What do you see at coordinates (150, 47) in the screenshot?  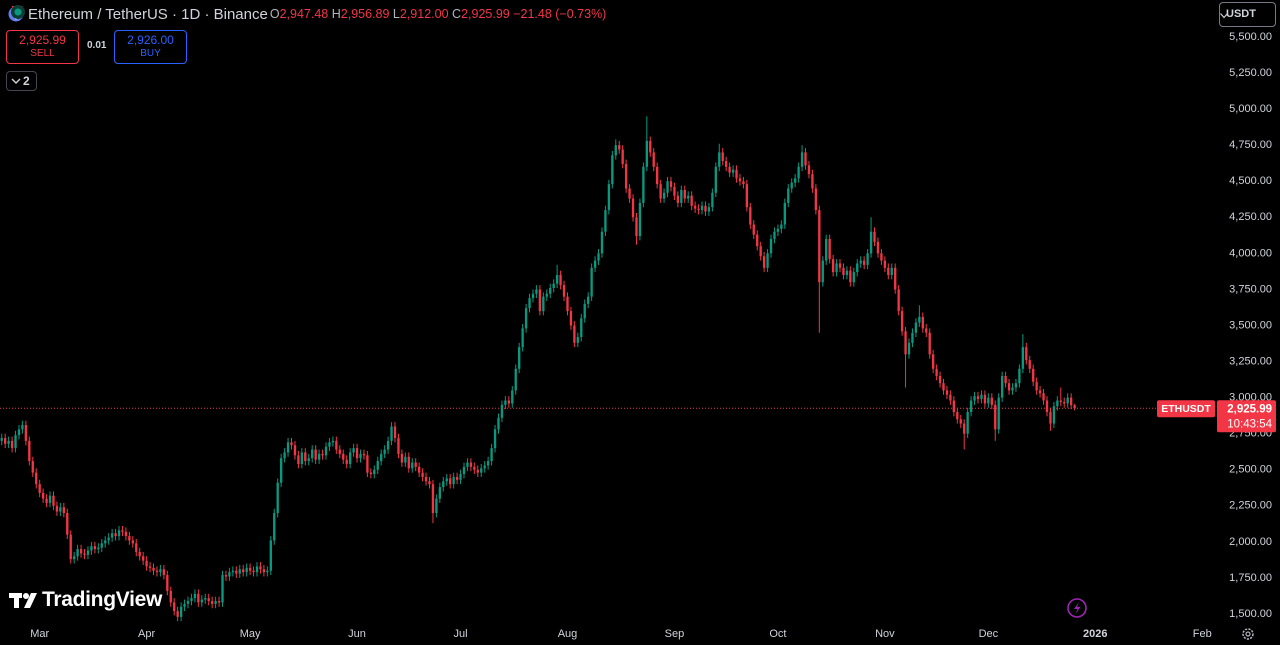 I see `buy-button: 2,926.00 BUY` at bounding box center [150, 47].